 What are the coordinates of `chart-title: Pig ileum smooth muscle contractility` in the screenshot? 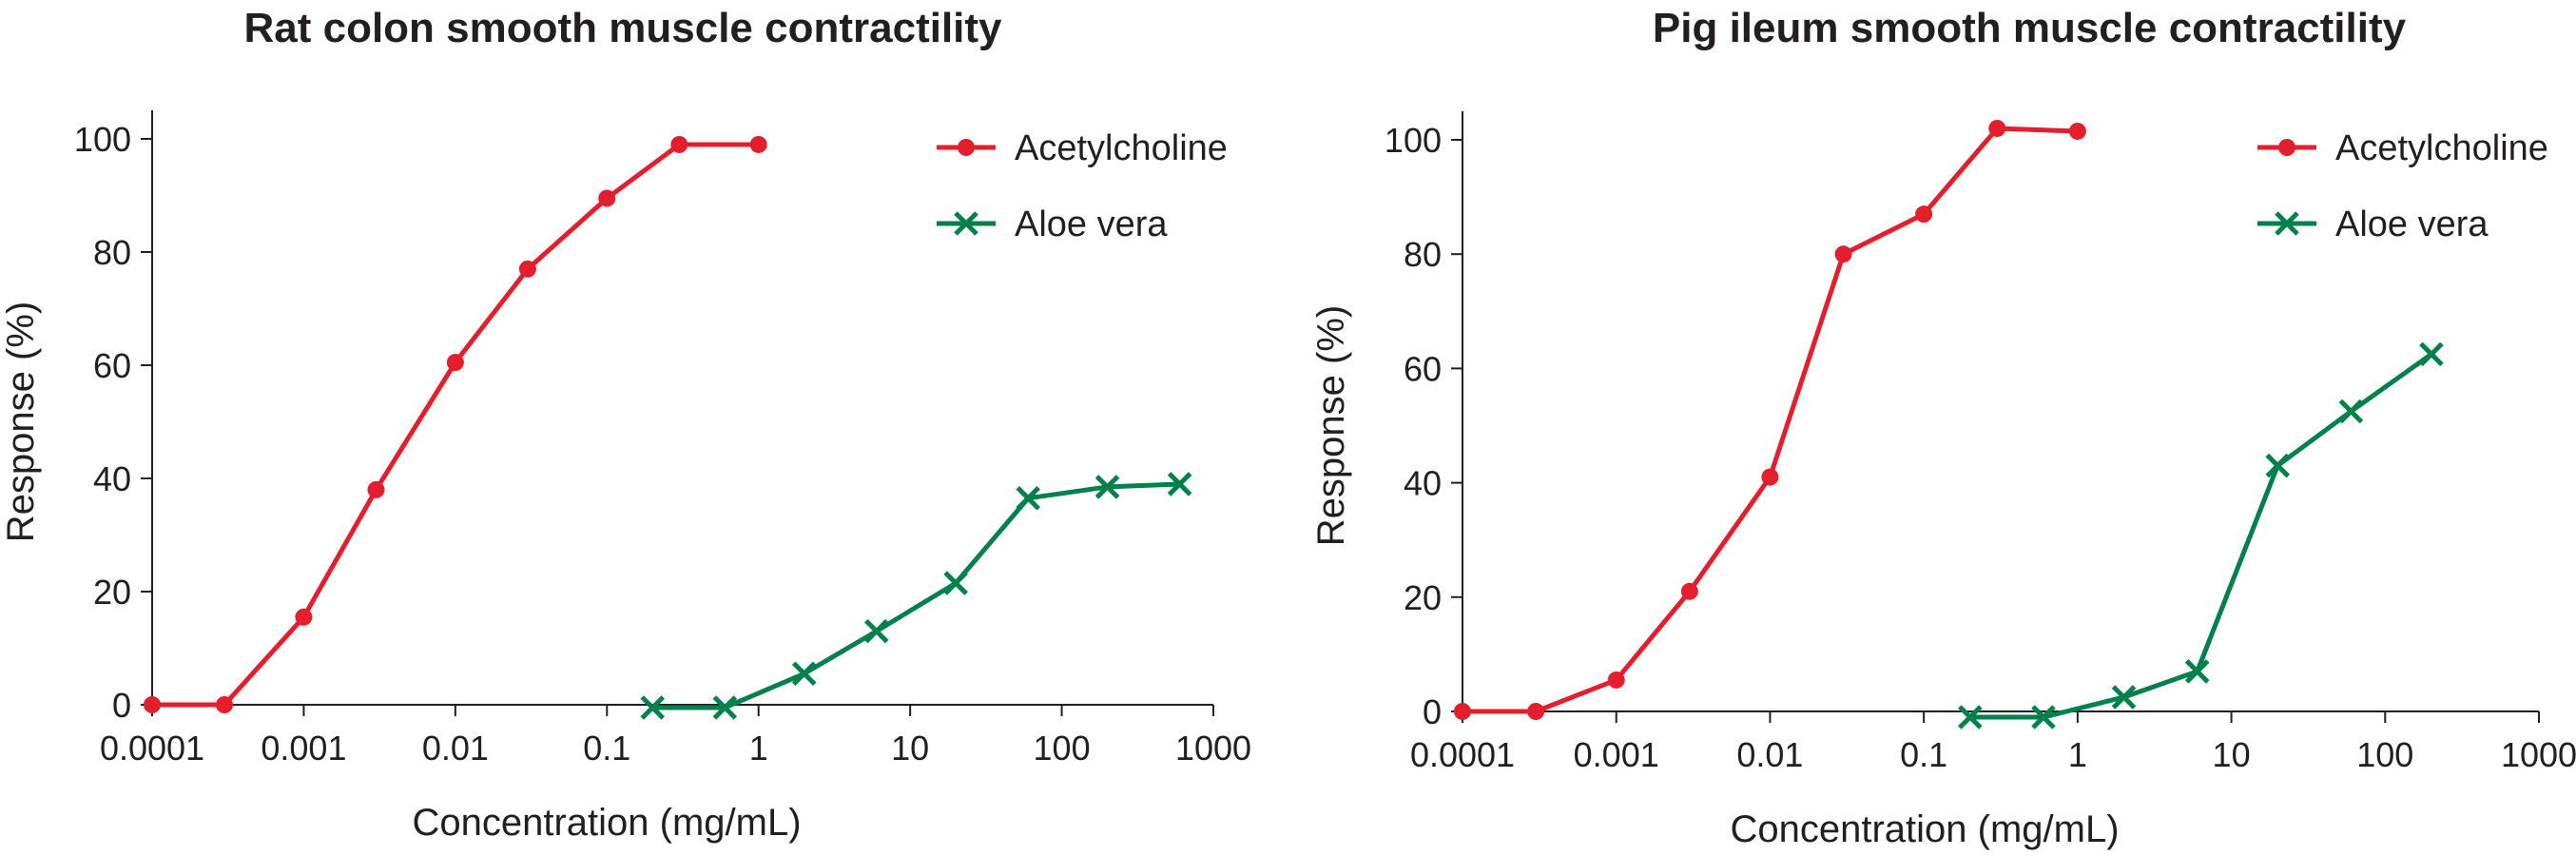 It's located at (2029, 28).